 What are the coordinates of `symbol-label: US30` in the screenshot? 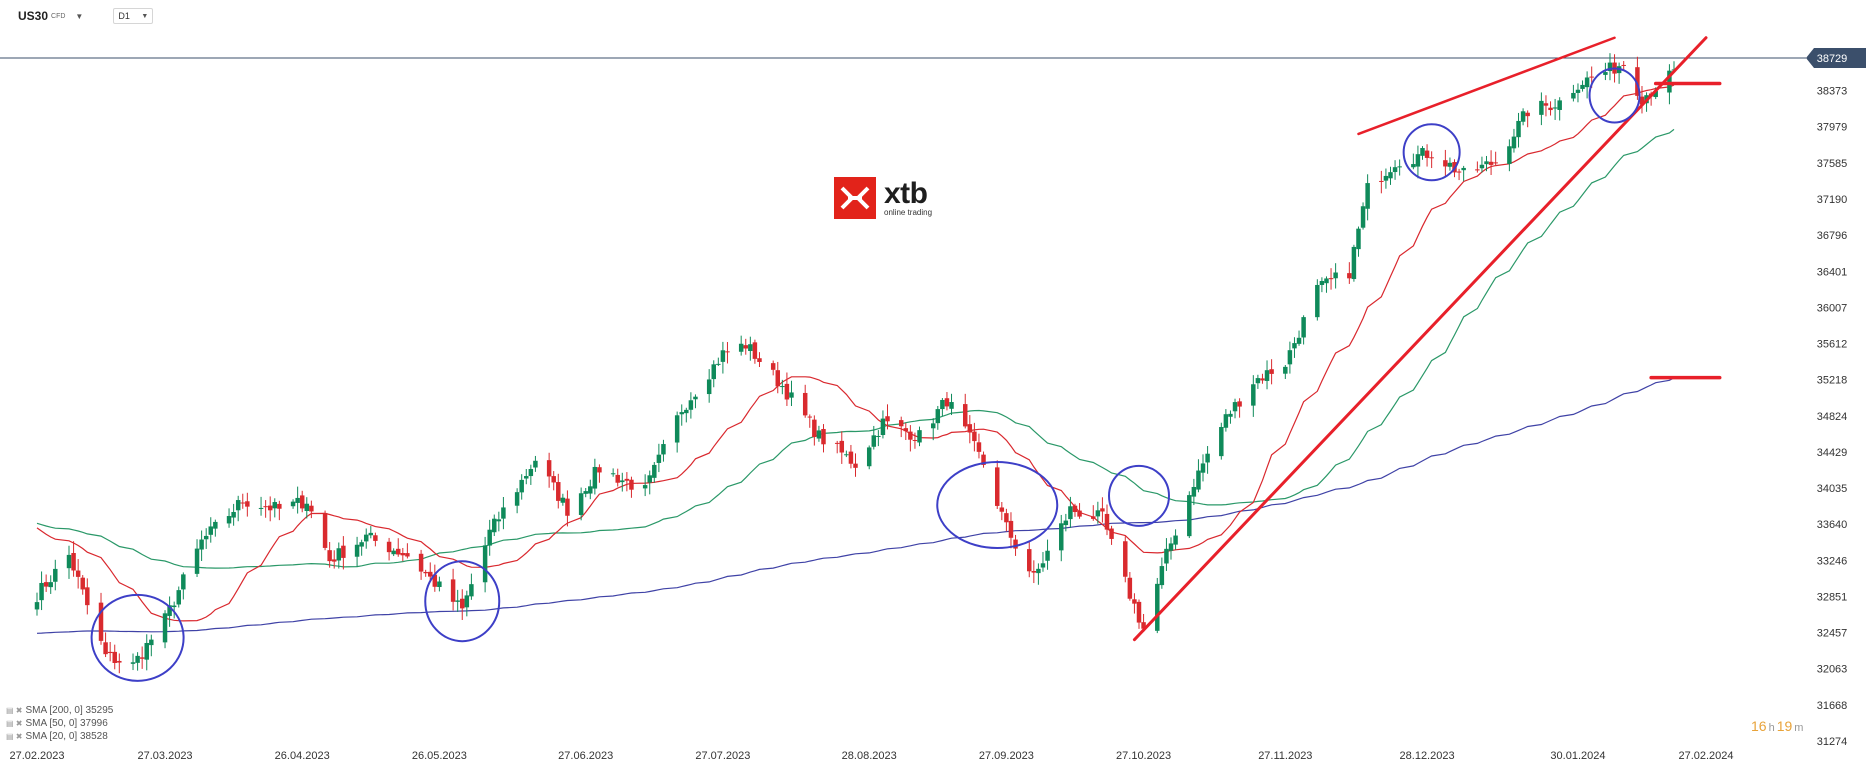 It's located at (33, 16).